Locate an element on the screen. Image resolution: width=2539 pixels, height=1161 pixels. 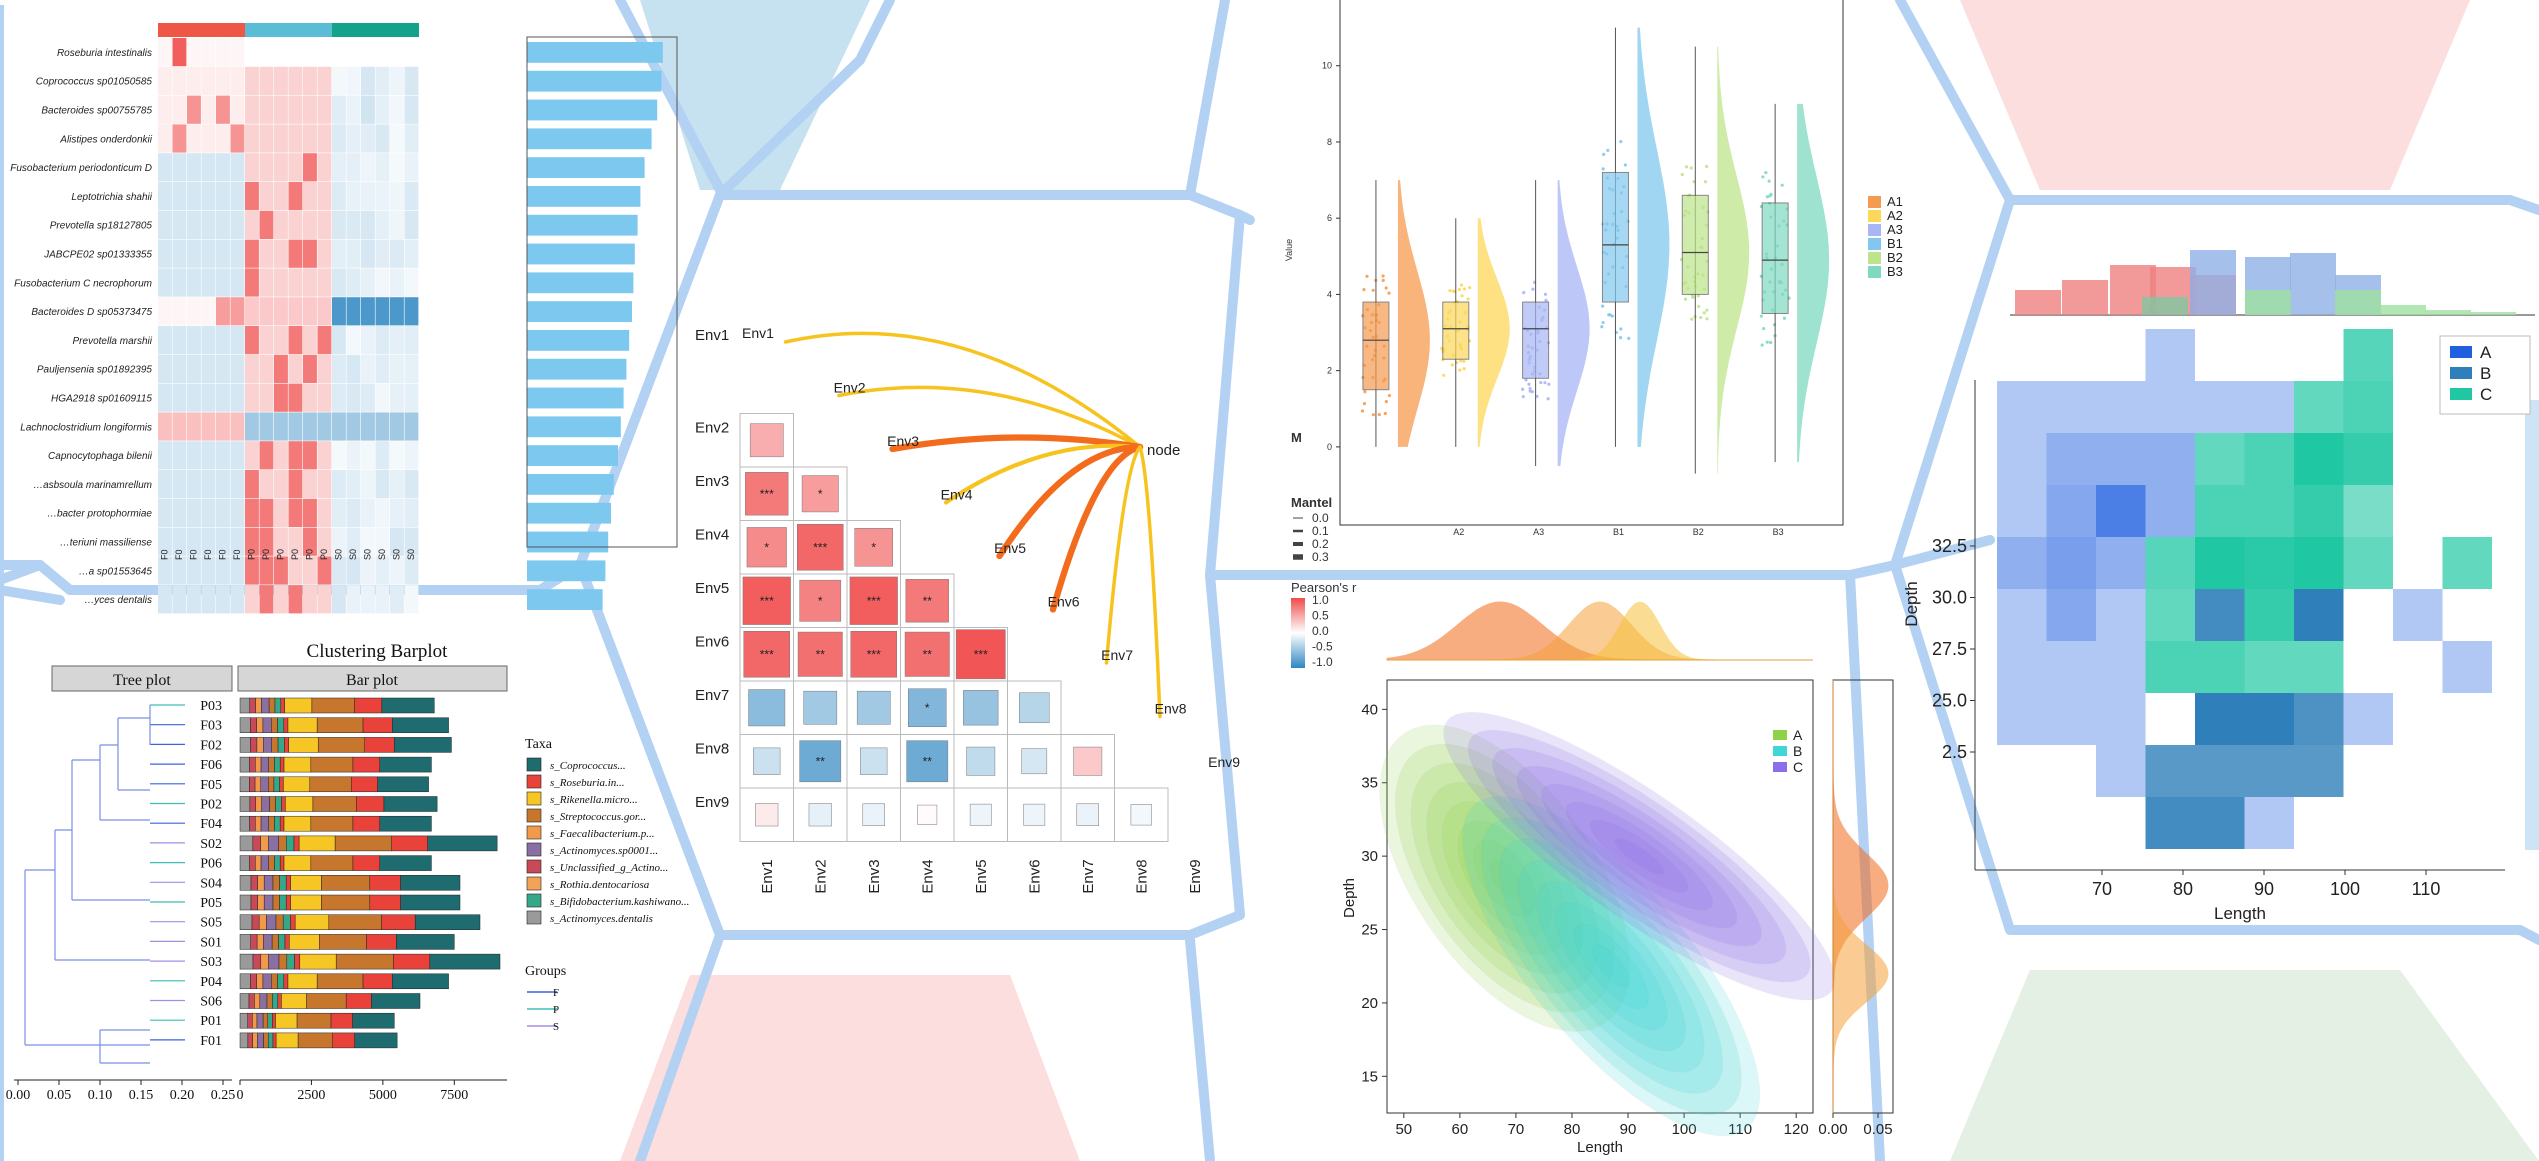
column-variable-label: Env9 is located at coordinates (1195, 876).